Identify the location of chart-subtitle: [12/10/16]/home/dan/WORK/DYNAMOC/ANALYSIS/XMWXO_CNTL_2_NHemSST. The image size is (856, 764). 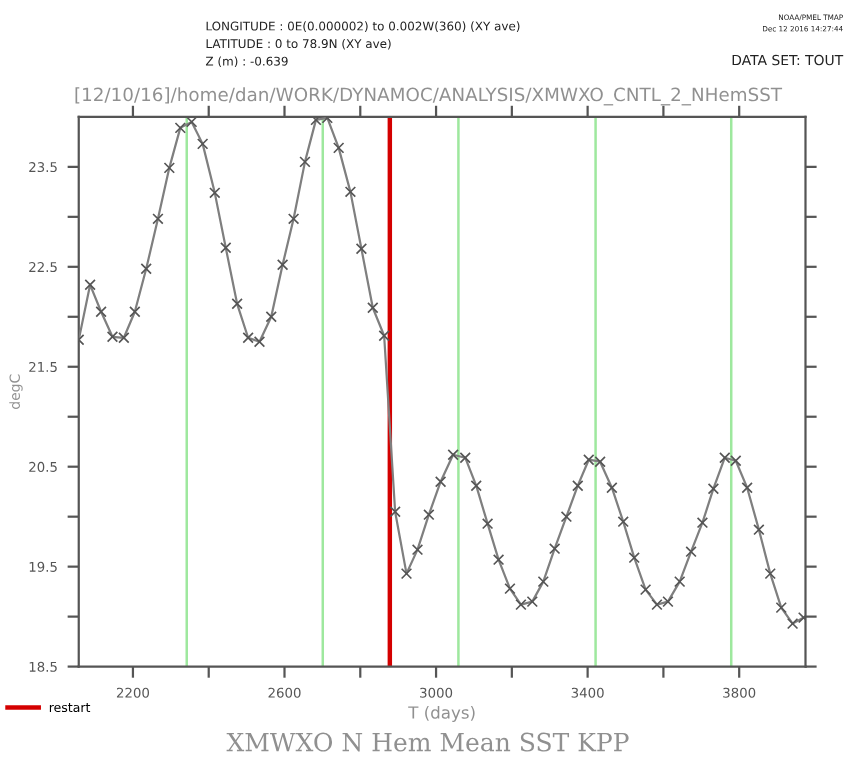
(429, 96).